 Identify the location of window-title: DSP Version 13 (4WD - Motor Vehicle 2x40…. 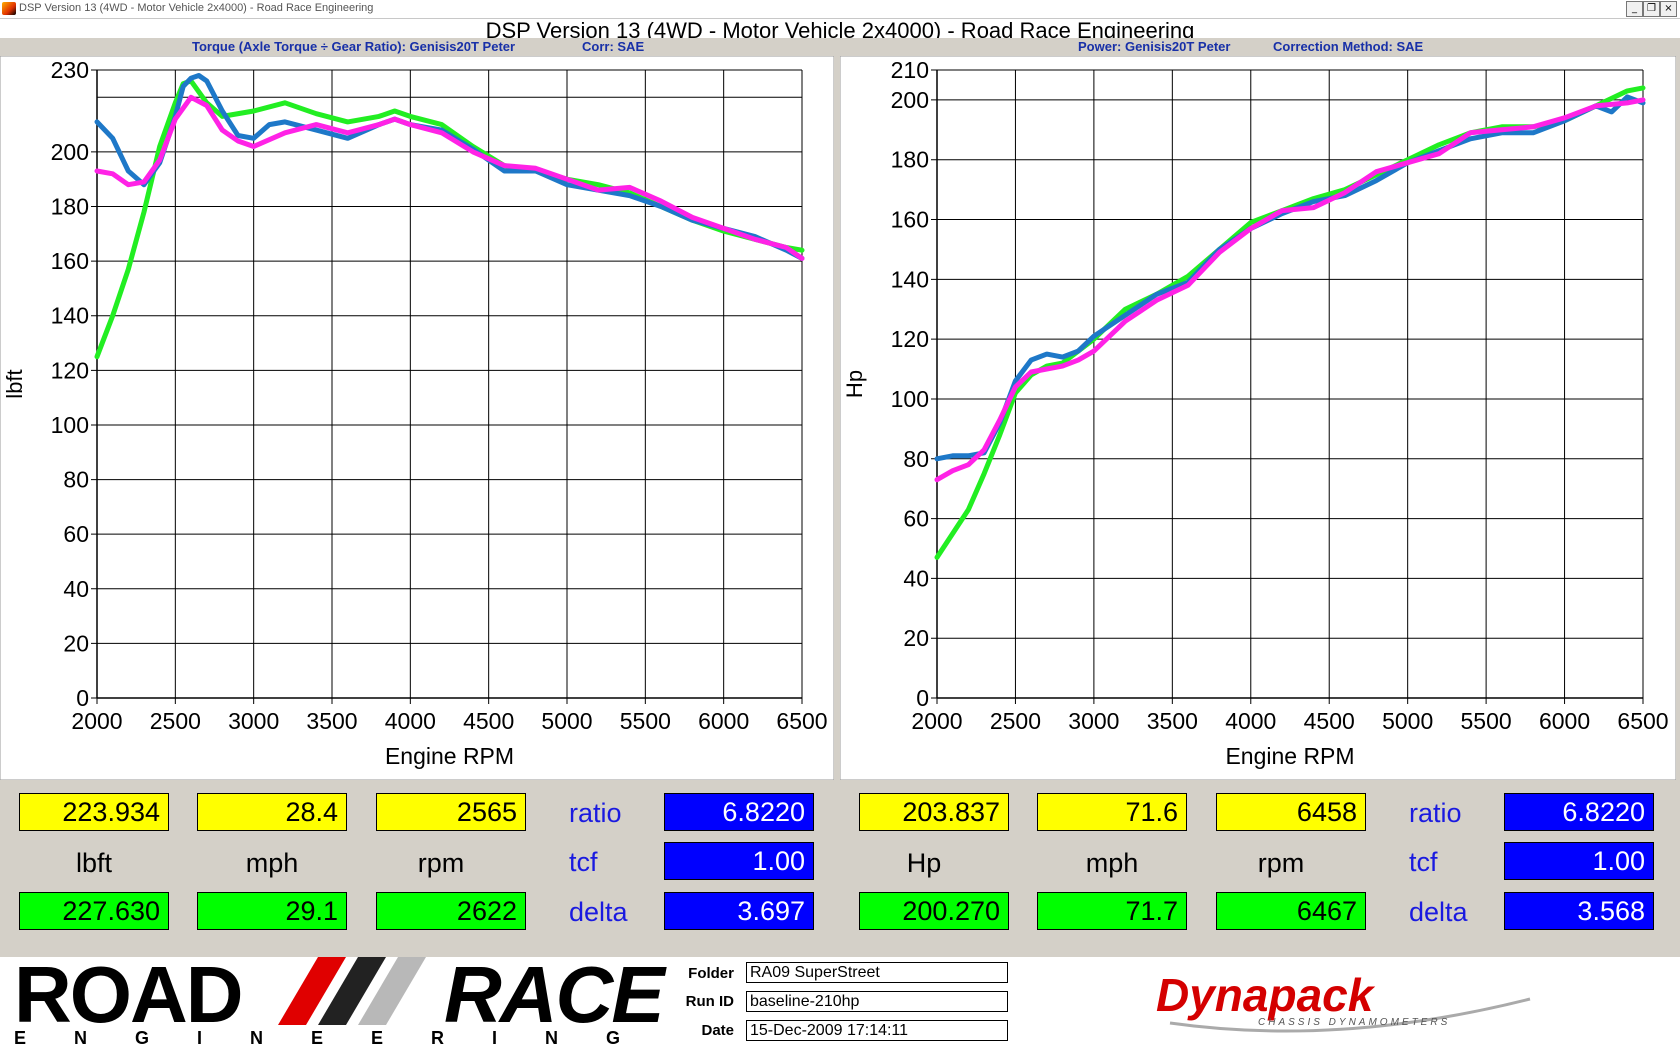
(196, 8).